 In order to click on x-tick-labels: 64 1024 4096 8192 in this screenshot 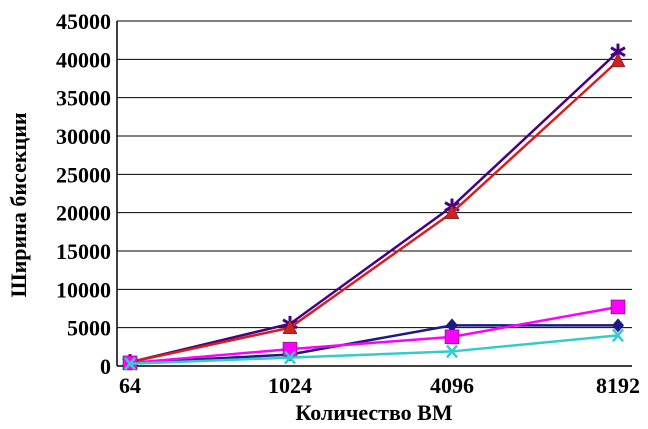, I will do `click(379, 385)`.